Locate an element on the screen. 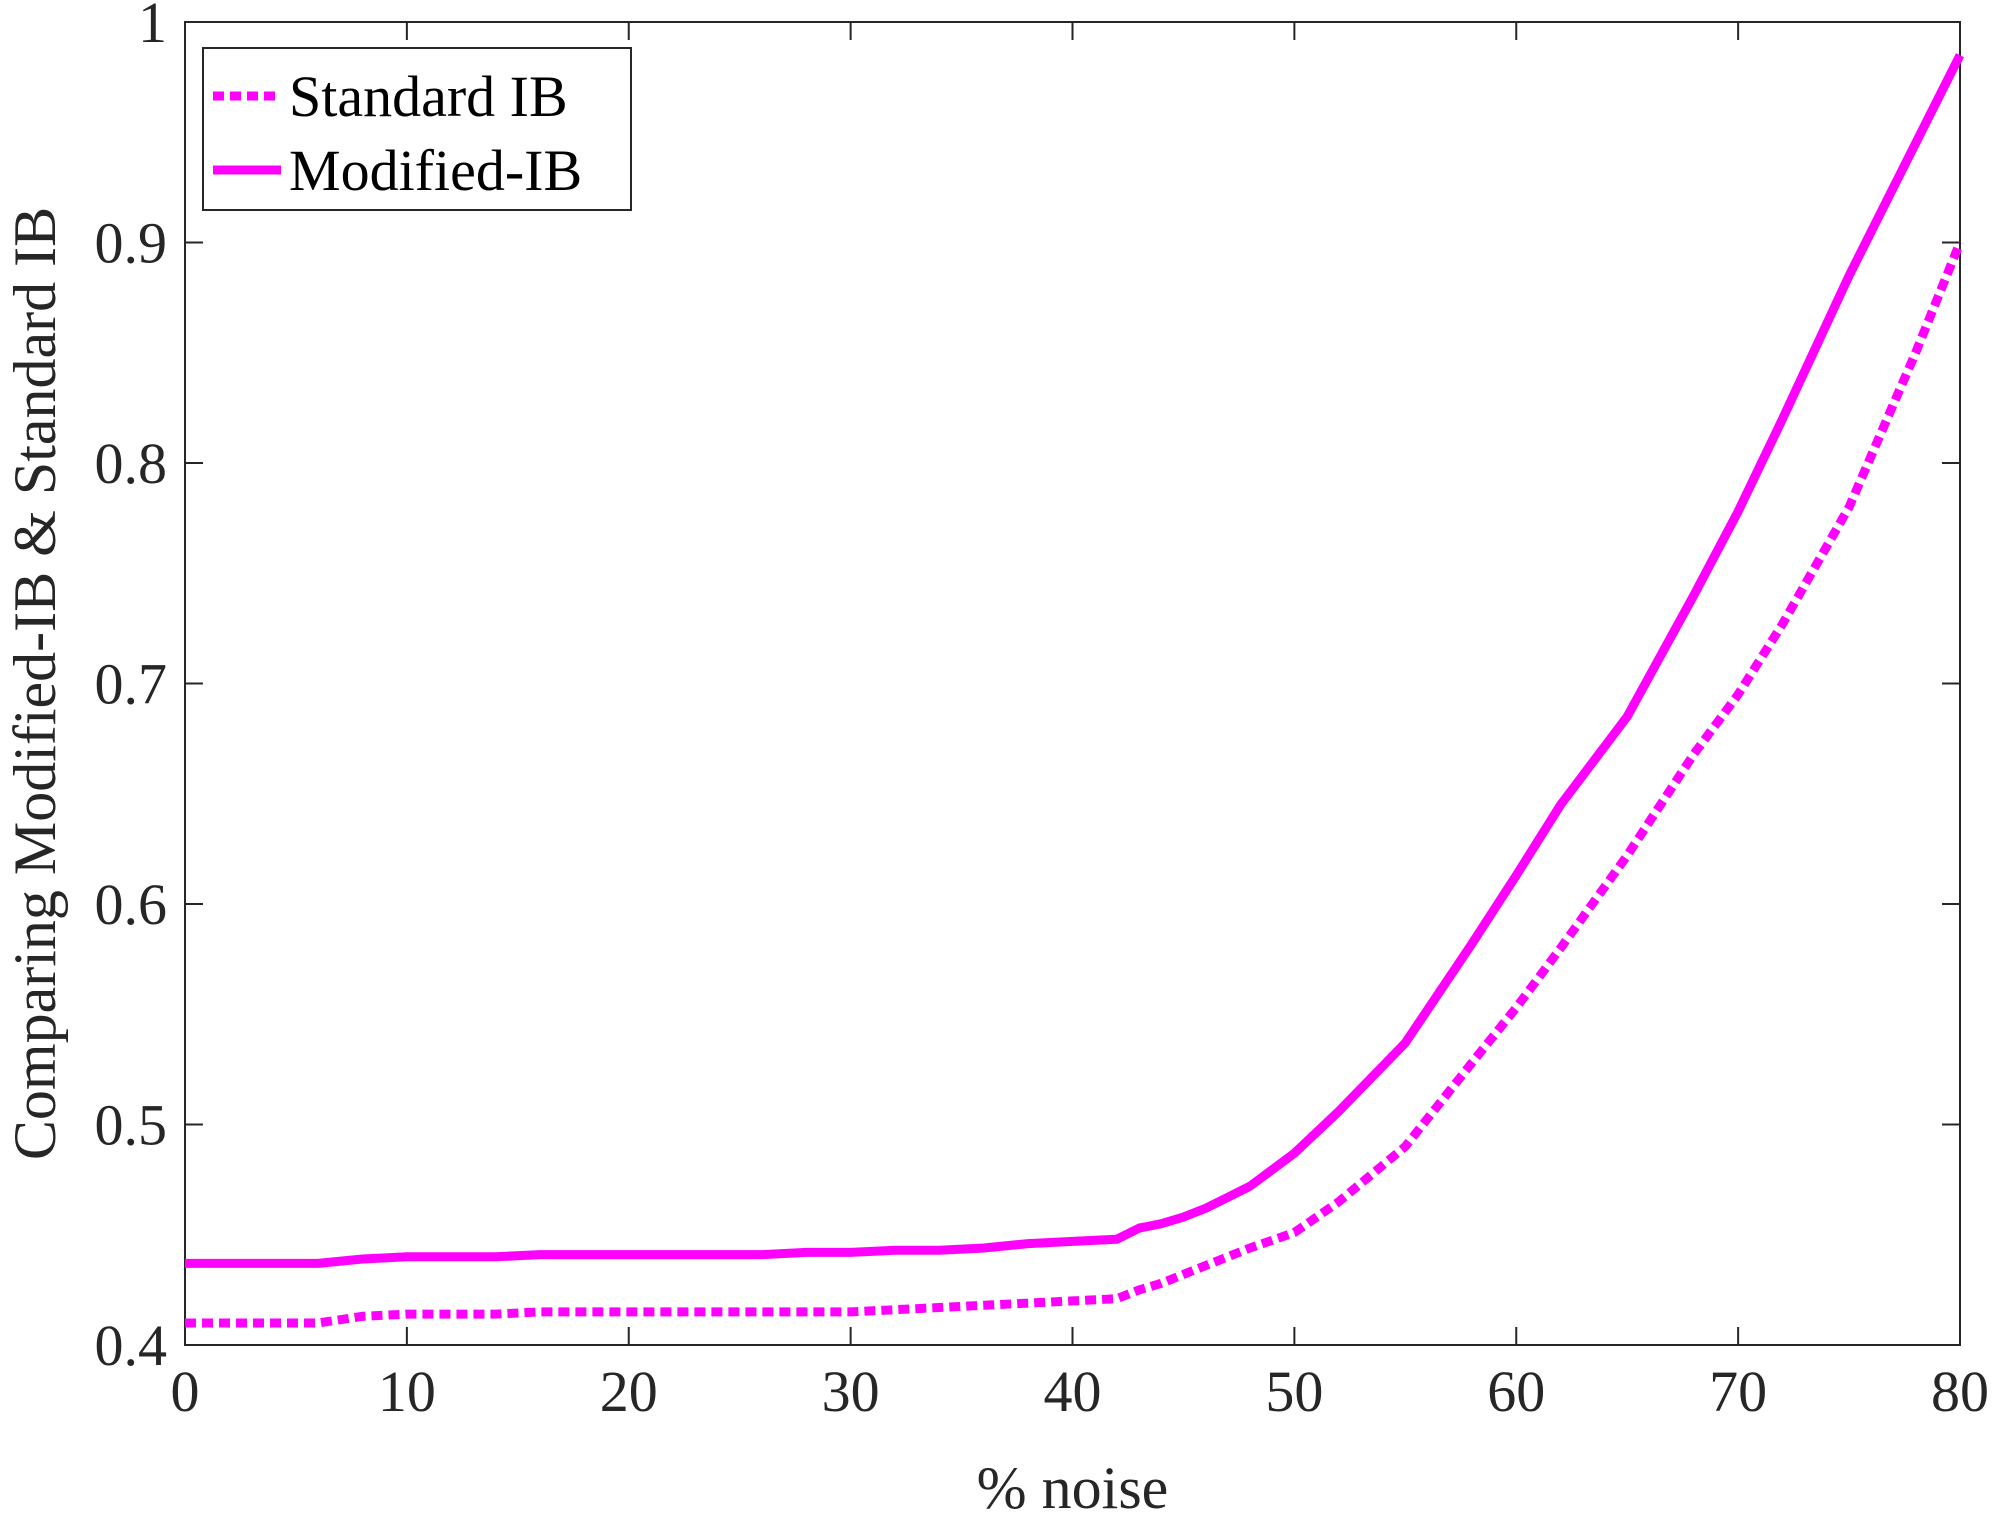 This screenshot has height=1519, width=1995. x-tick-label: 70 is located at coordinates (1738, 1391).